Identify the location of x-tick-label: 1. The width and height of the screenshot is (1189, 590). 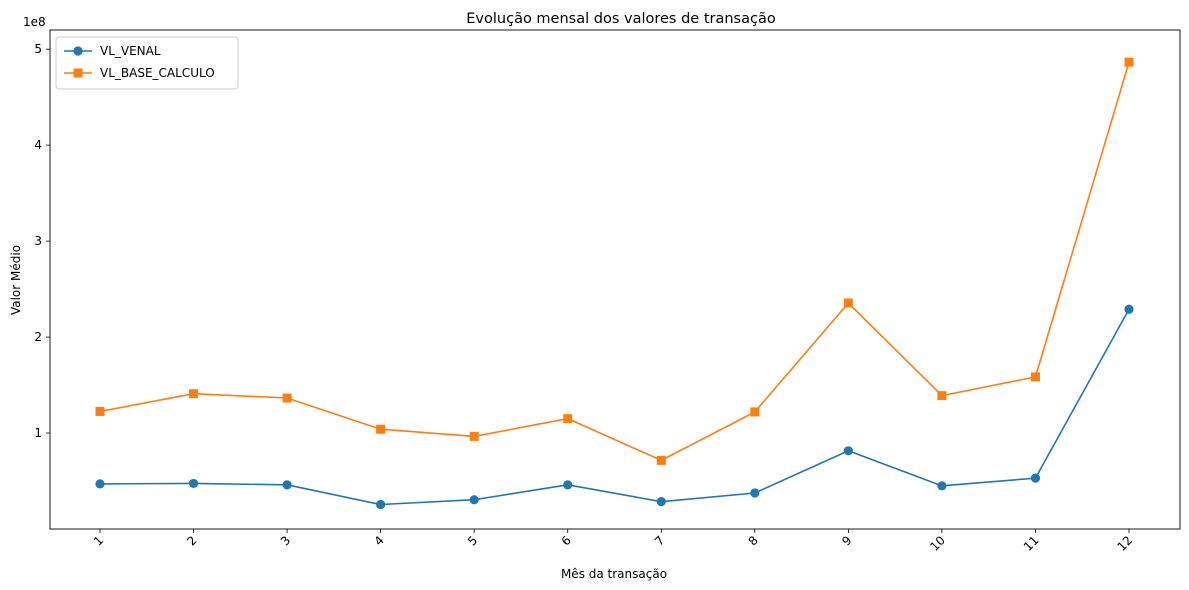
(98, 540).